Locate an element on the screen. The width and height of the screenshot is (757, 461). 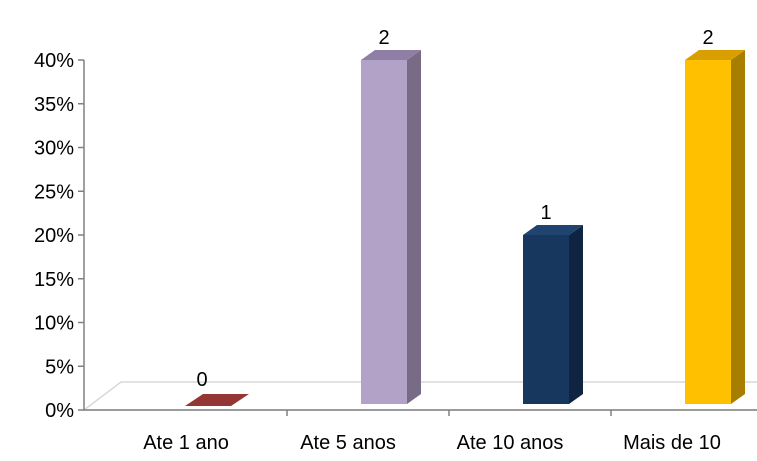
y-tick-label: 10% is located at coordinates (54, 324).